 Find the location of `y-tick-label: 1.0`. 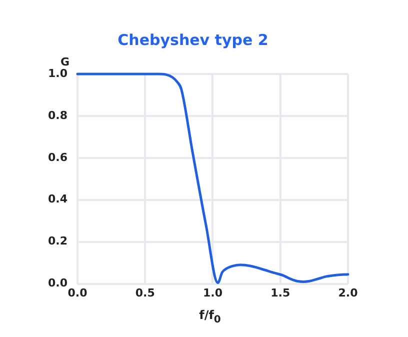

y-tick-label: 1.0 is located at coordinates (58, 73).